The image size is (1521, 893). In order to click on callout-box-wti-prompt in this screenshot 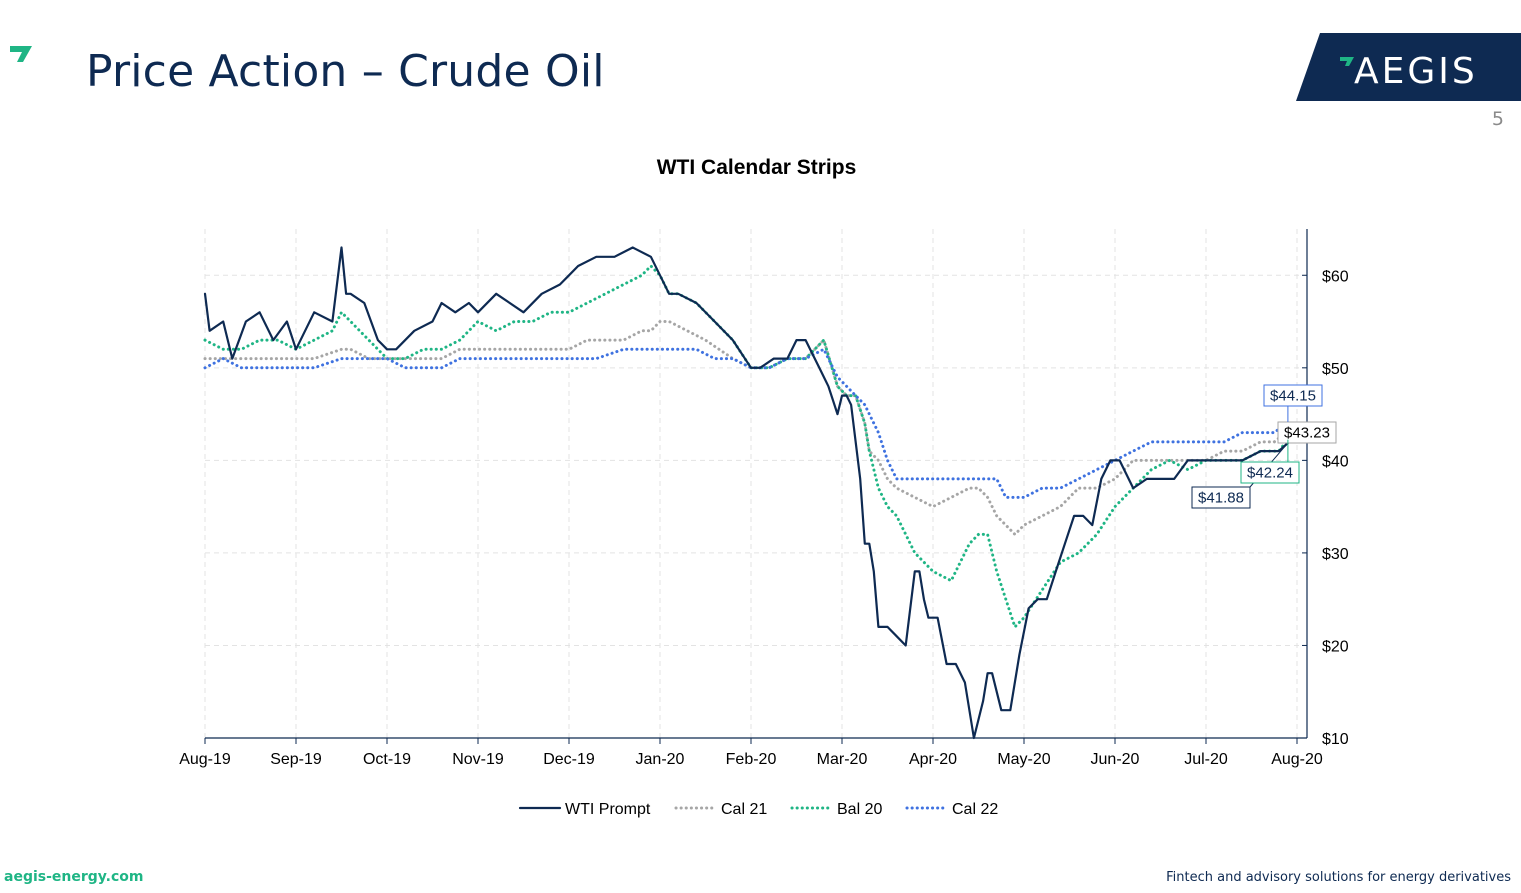, I will do `click(1221, 497)`.